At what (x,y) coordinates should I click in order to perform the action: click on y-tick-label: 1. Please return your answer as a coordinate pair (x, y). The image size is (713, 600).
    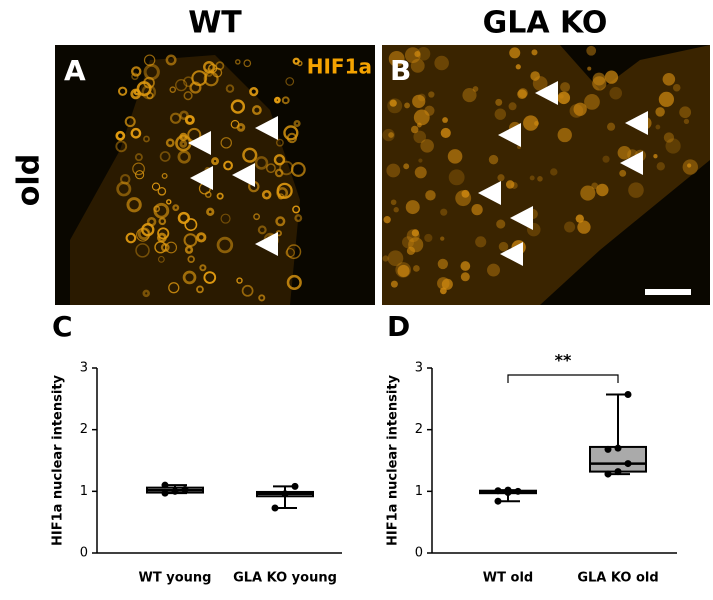
    Looking at the image, I should click on (84, 491).